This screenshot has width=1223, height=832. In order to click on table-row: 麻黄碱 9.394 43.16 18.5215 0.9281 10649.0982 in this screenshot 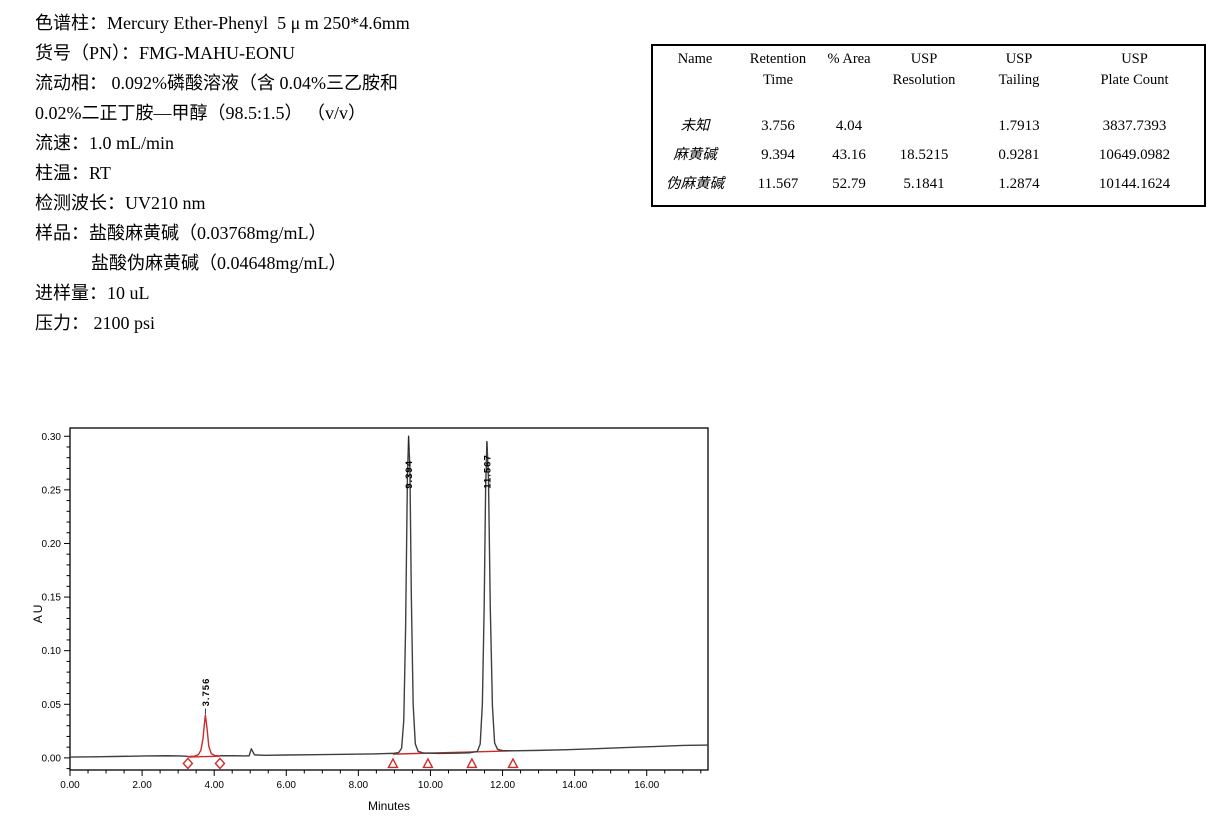, I will do `click(928, 155)`.